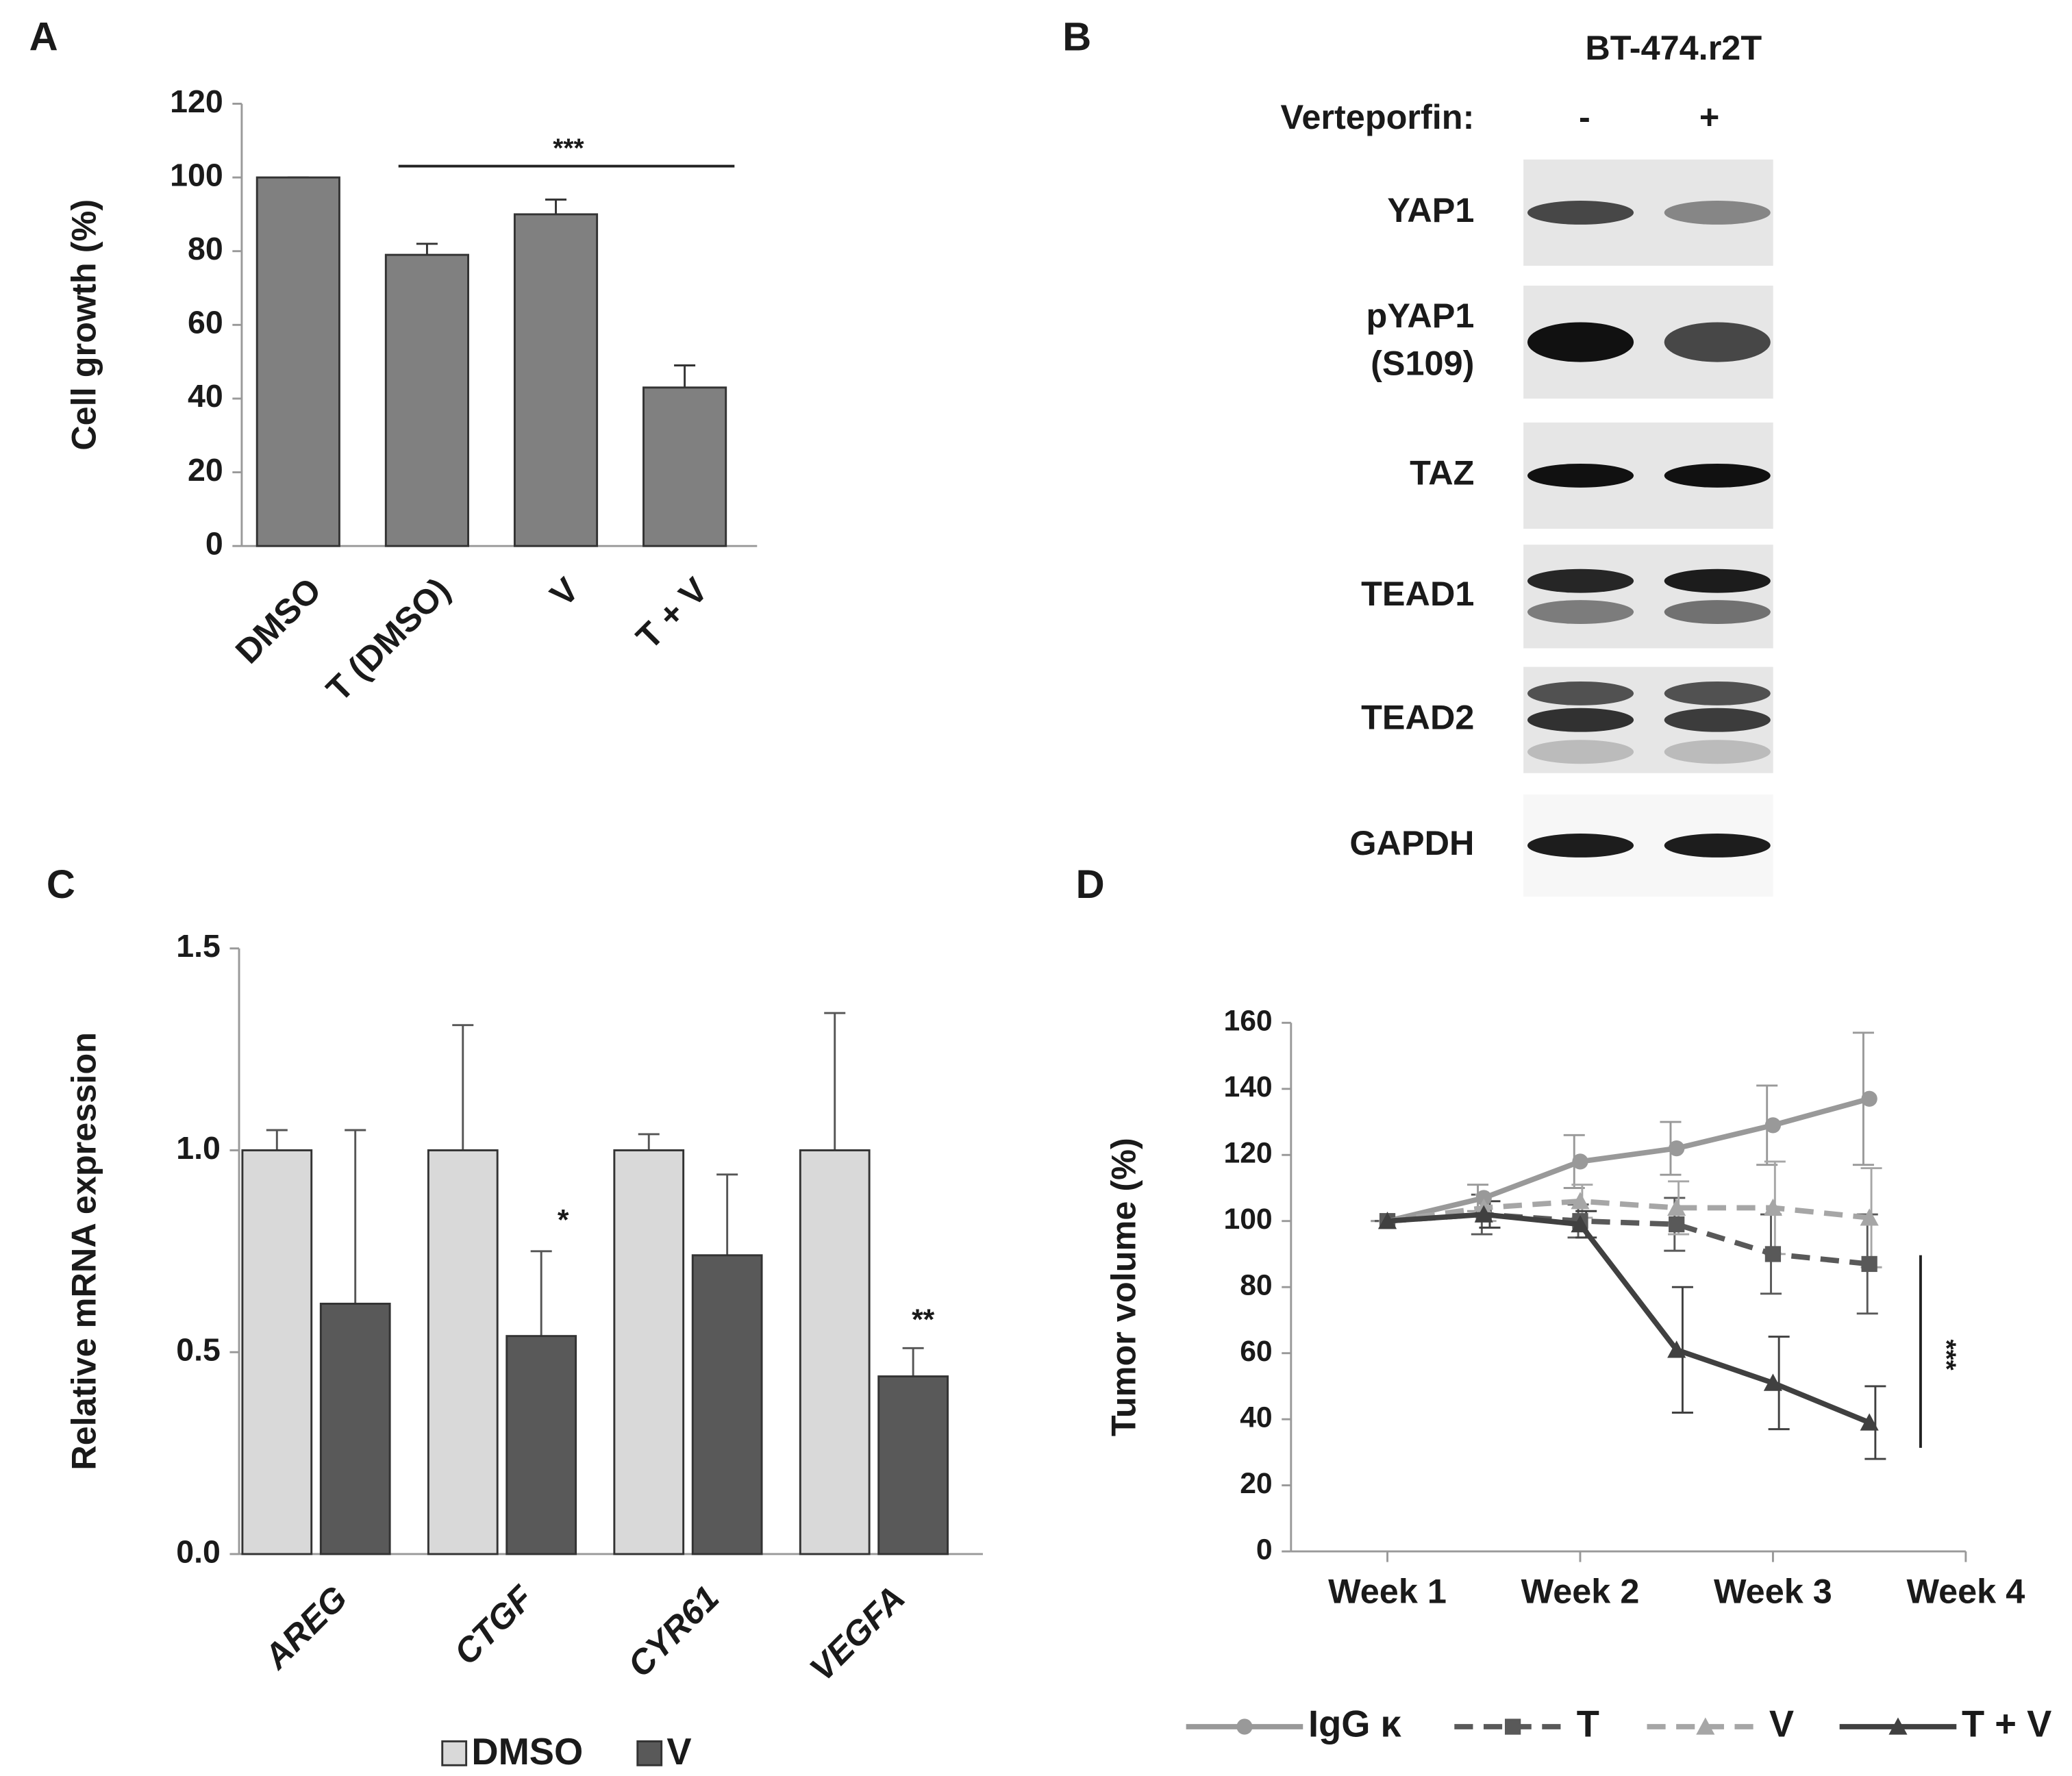 The height and width of the screenshot is (1776, 2072). I want to click on legend-label: T, so click(1588, 1723).